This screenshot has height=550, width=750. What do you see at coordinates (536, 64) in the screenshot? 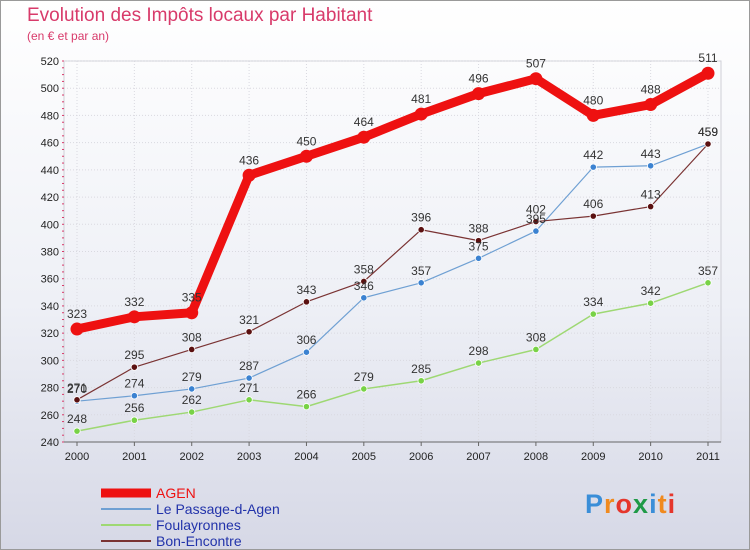
I see `data-label: 507` at bounding box center [536, 64].